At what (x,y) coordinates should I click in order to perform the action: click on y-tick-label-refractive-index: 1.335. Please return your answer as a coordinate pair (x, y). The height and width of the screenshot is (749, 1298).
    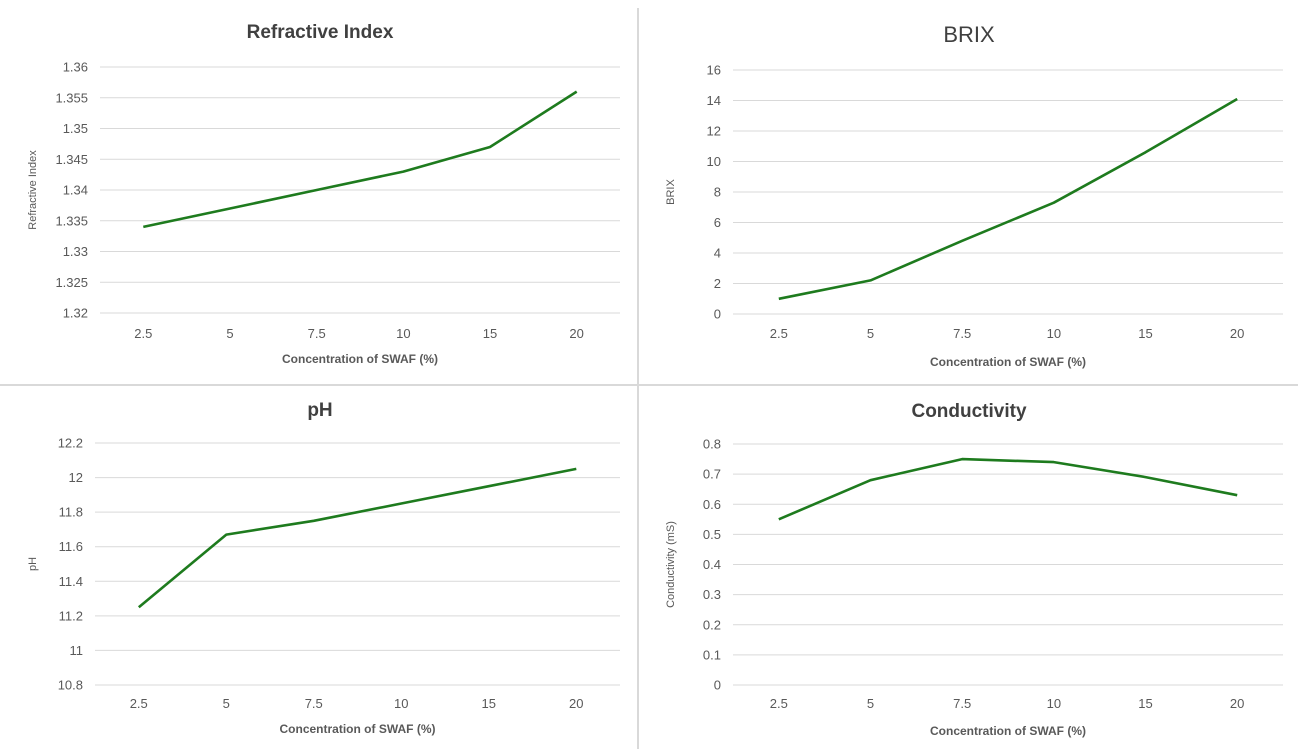
    Looking at the image, I should click on (71, 220).